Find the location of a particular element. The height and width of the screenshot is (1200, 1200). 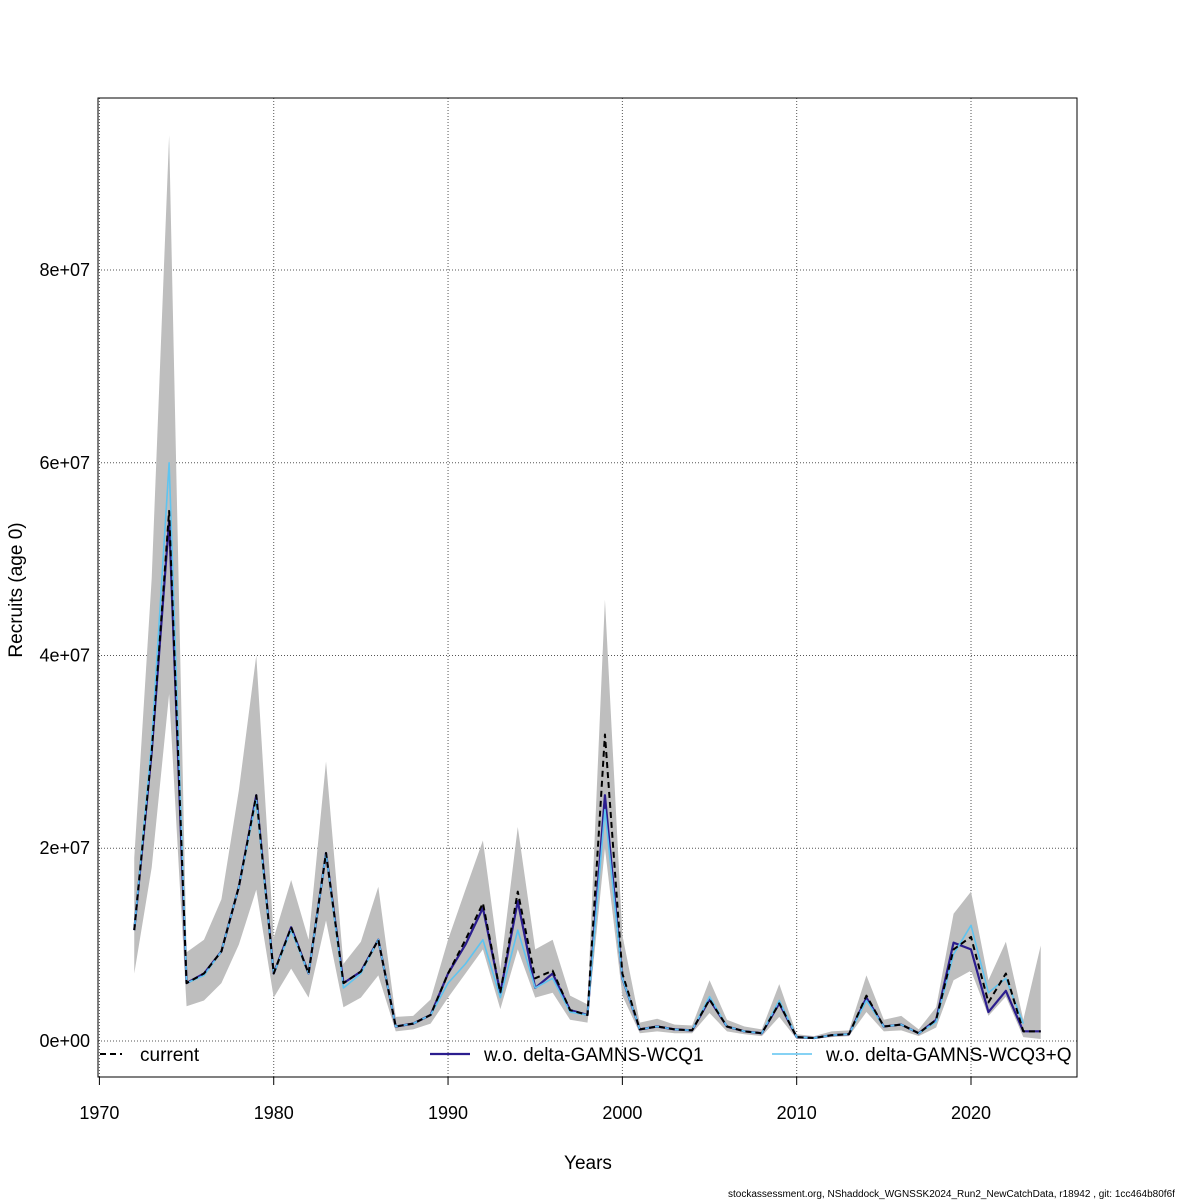

y-tick-label: 4e+07 is located at coordinates (64, 655).